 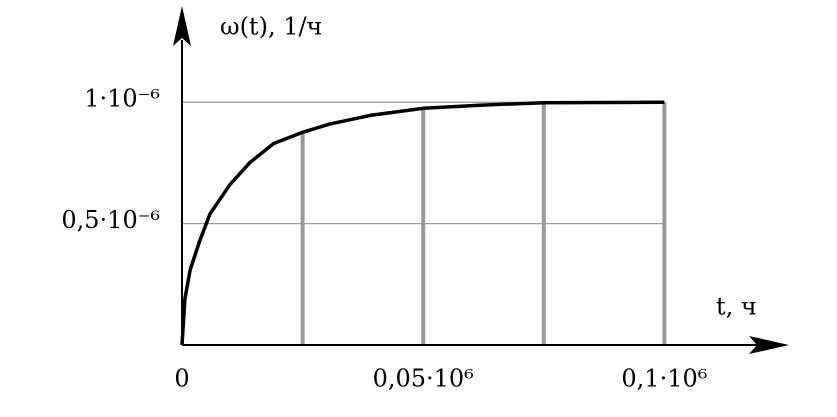 What do you see at coordinates (271, 27) in the screenshot?
I see `y-axis-label: ω(t), 1/ч` at bounding box center [271, 27].